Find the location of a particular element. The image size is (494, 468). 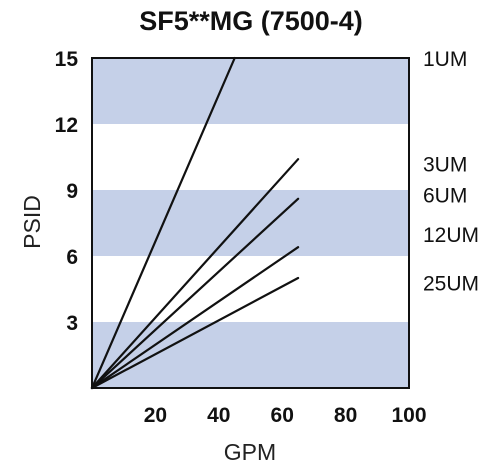

y-tick-label-4: 15 is located at coordinates (67, 59).